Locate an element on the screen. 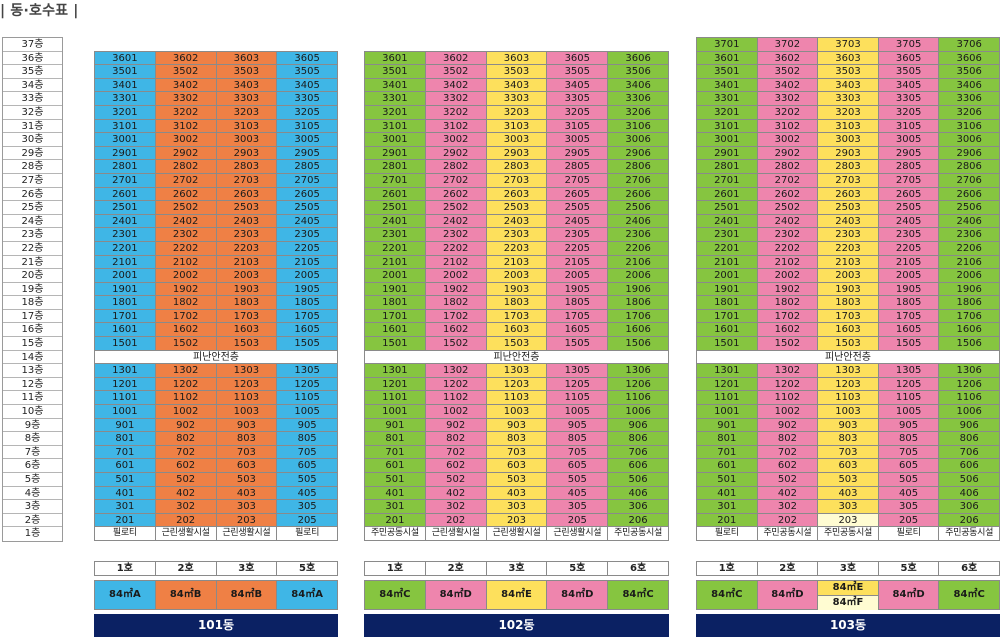 This screenshot has width=1000, height=637. unit-cell: 1902 is located at coordinates (788, 289).